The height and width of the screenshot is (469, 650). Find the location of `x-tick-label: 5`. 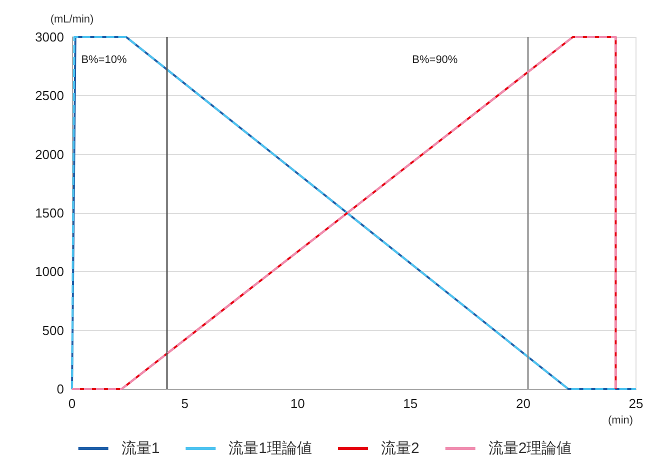

x-tick-label: 5 is located at coordinates (184, 403).